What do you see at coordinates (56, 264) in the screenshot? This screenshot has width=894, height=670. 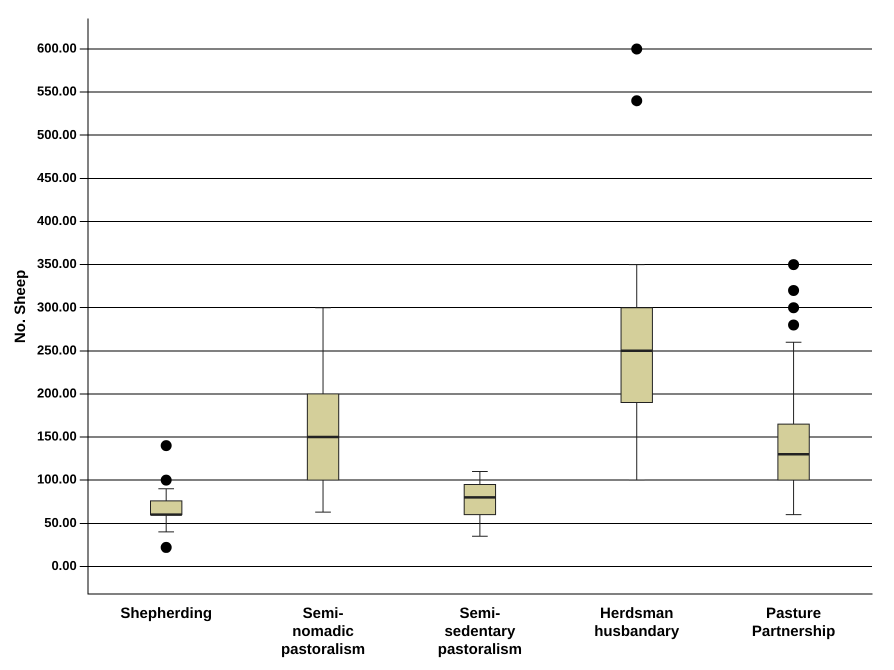 I see `y-tick-label: 350.00` at bounding box center [56, 264].